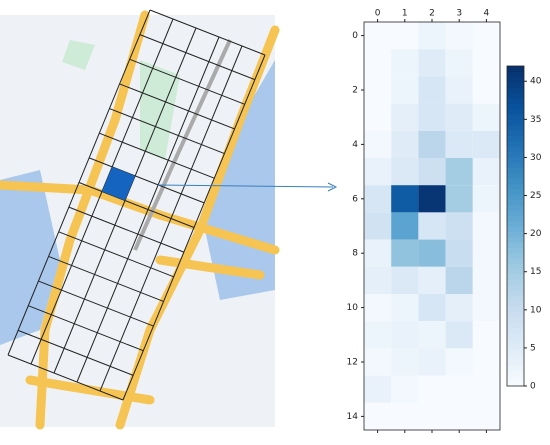 The width and height of the screenshot is (550, 445). Describe the element at coordinates (119, 183) in the screenshot. I see `highlight-cell` at that location.